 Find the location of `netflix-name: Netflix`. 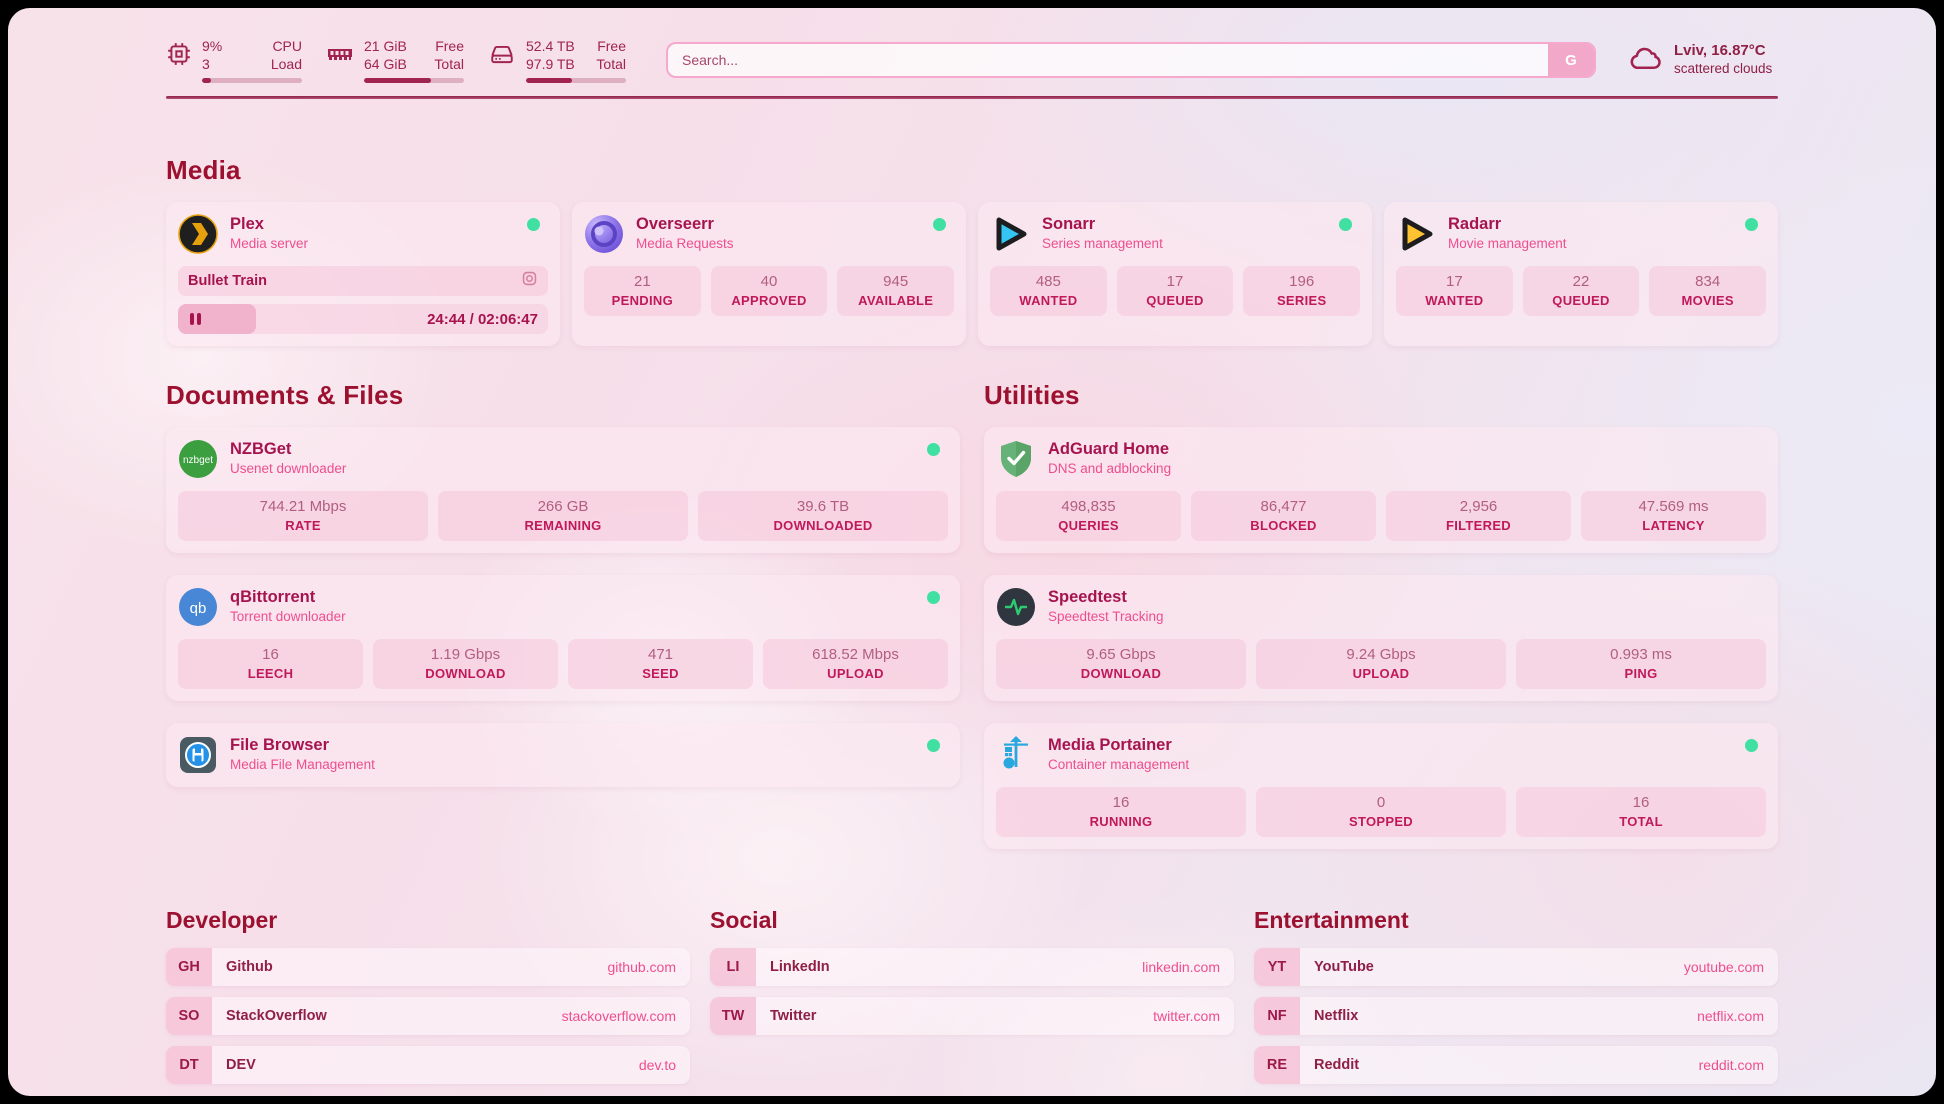

netflix-name: Netflix is located at coordinates (1336, 1016).